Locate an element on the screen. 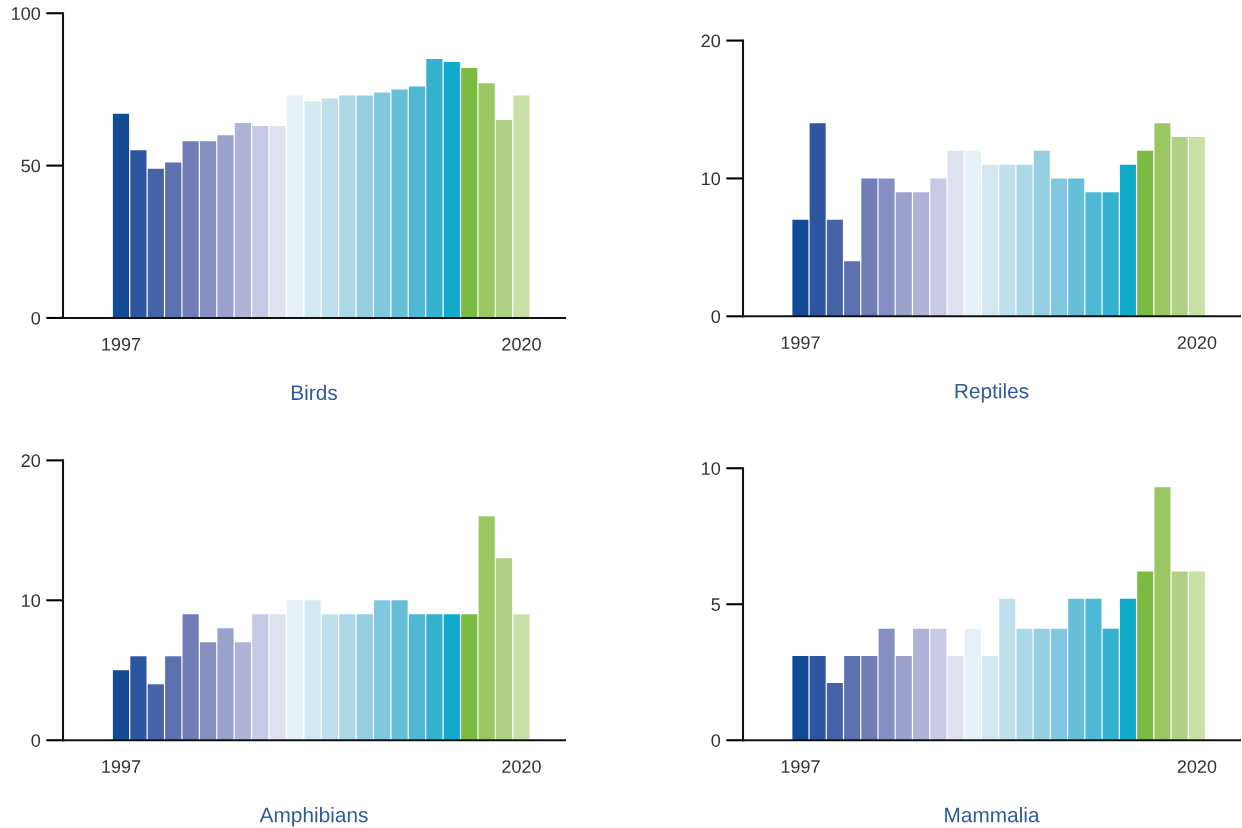 Image resolution: width=1242 pixels, height=828 pixels. x-axis-title: Birds is located at coordinates (314, 392).